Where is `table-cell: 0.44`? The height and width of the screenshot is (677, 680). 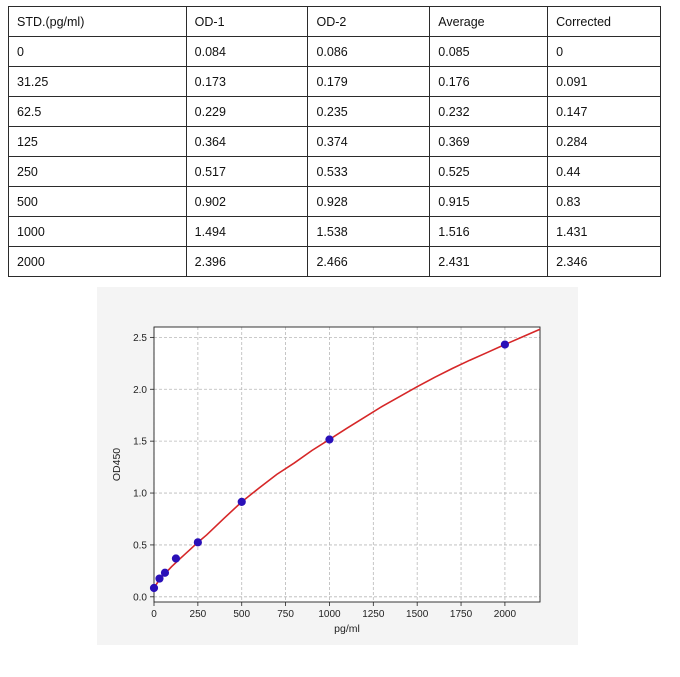
table-cell: 0.44 is located at coordinates (604, 171).